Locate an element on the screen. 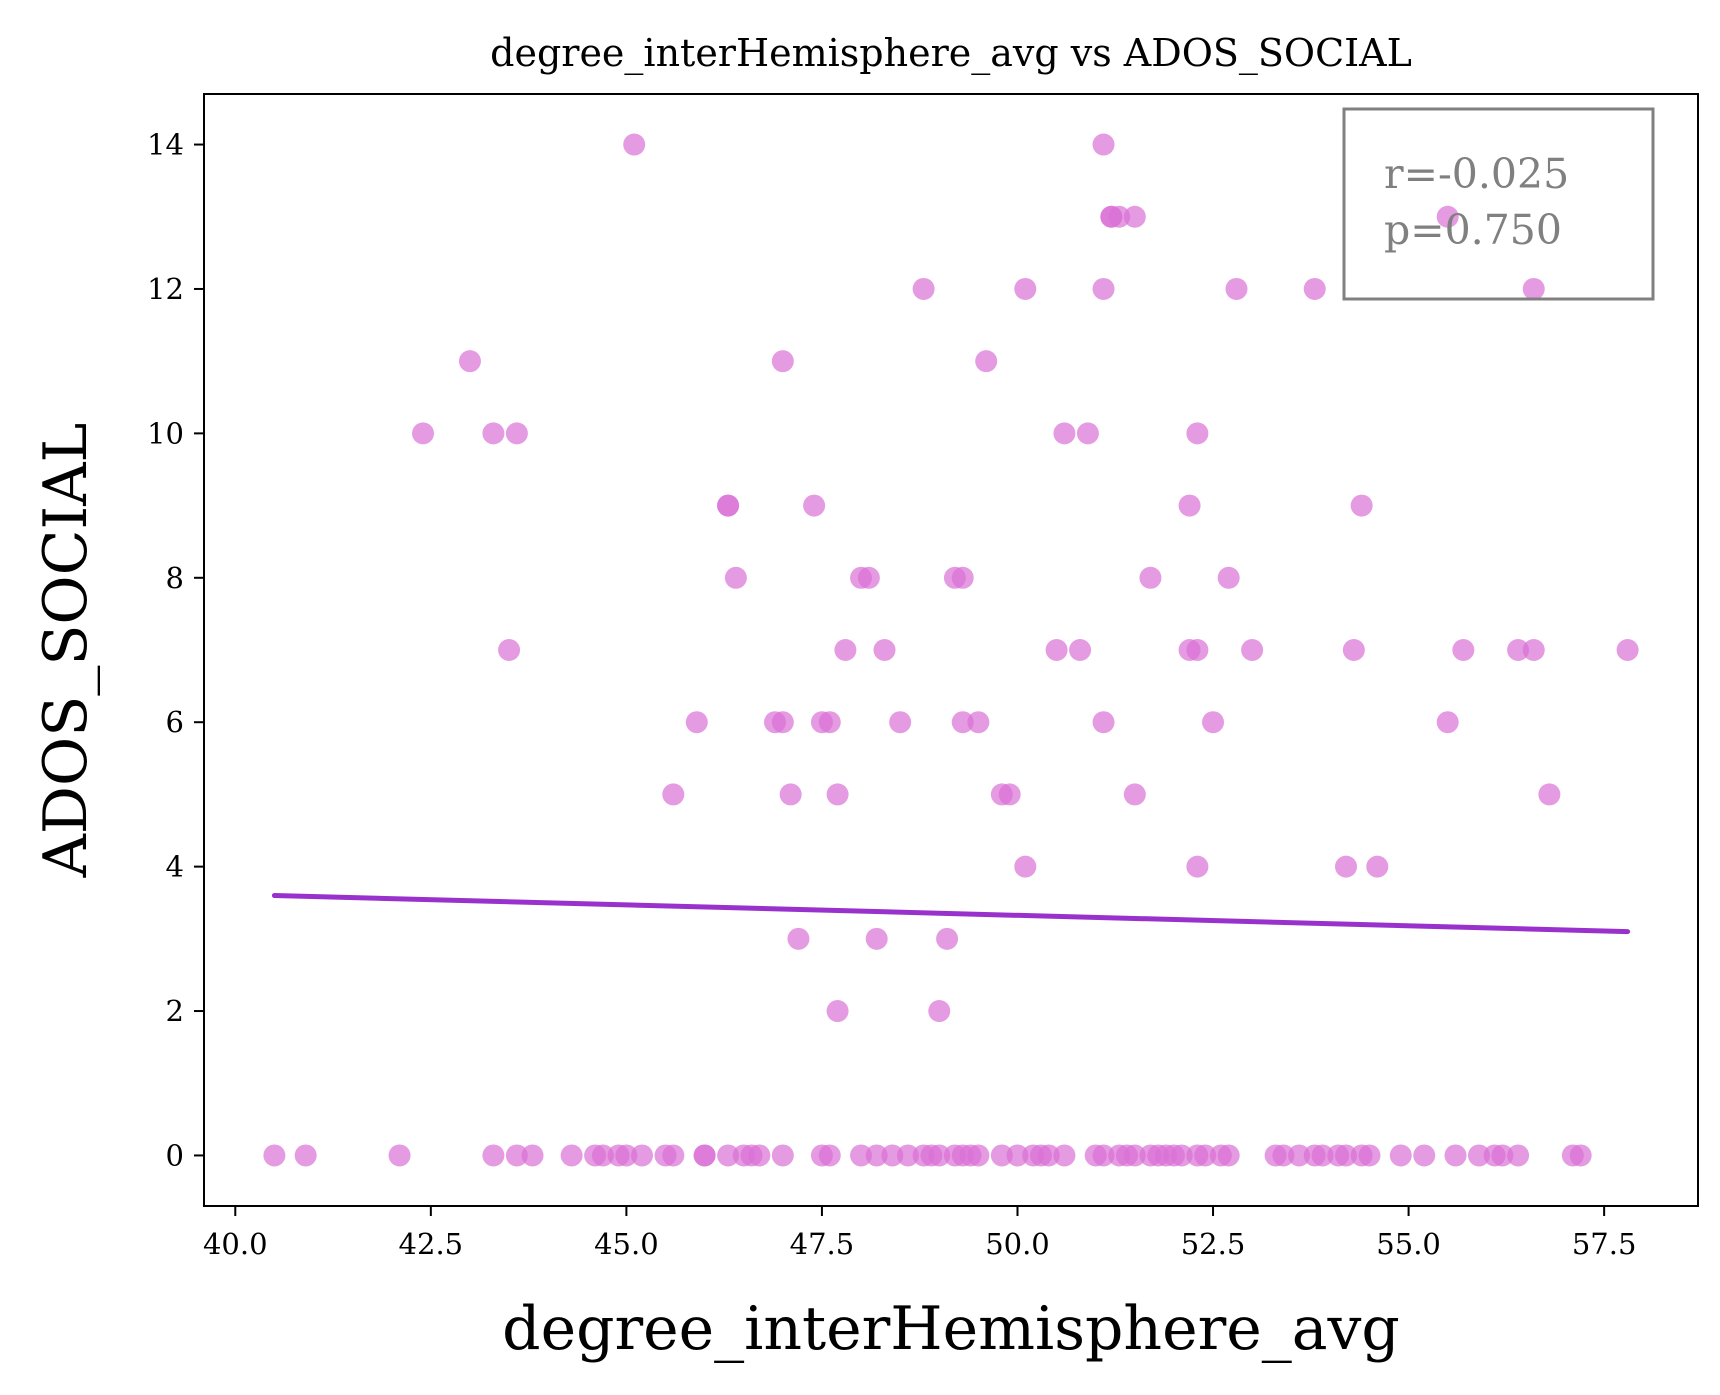  y-tick-label: 0 is located at coordinates (175, 1155).